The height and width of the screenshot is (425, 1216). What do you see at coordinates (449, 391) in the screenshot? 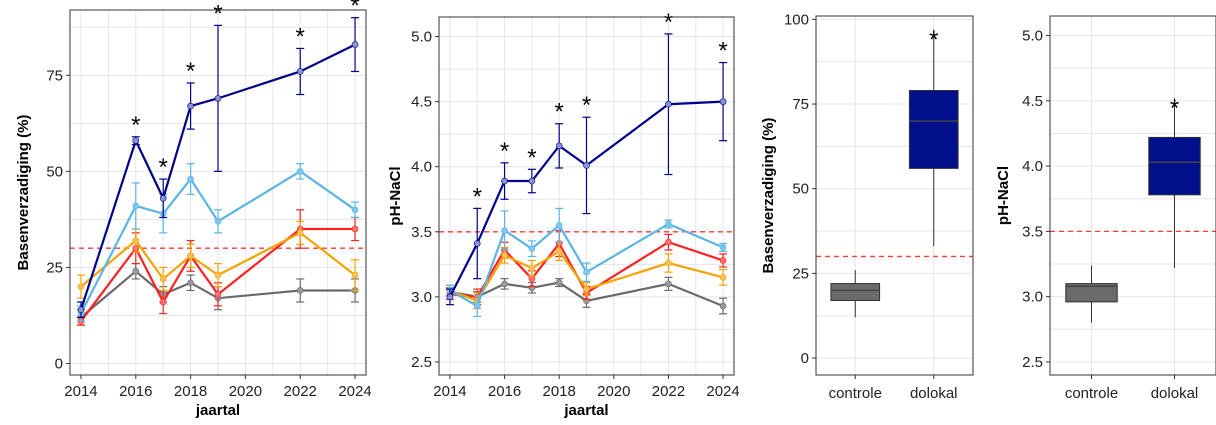
I see `x-tick-label: 2014` at bounding box center [449, 391].